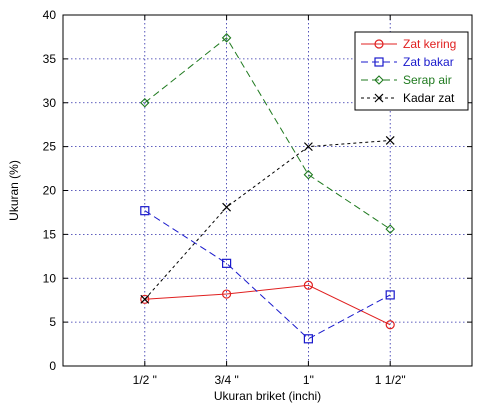  I want to click on legend: Zat kering Zat bakar Serap air Kadar zat, so click(411, 71).